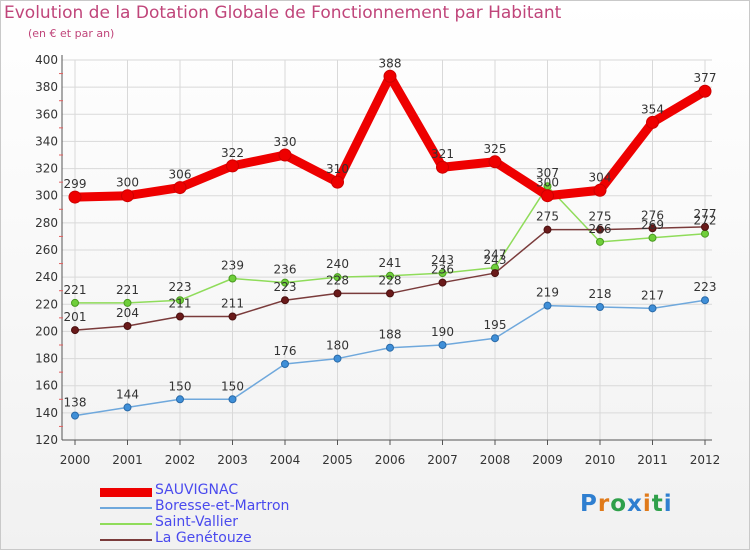  What do you see at coordinates (46, 304) in the screenshot?
I see `y-tick-label: 220` at bounding box center [46, 304].